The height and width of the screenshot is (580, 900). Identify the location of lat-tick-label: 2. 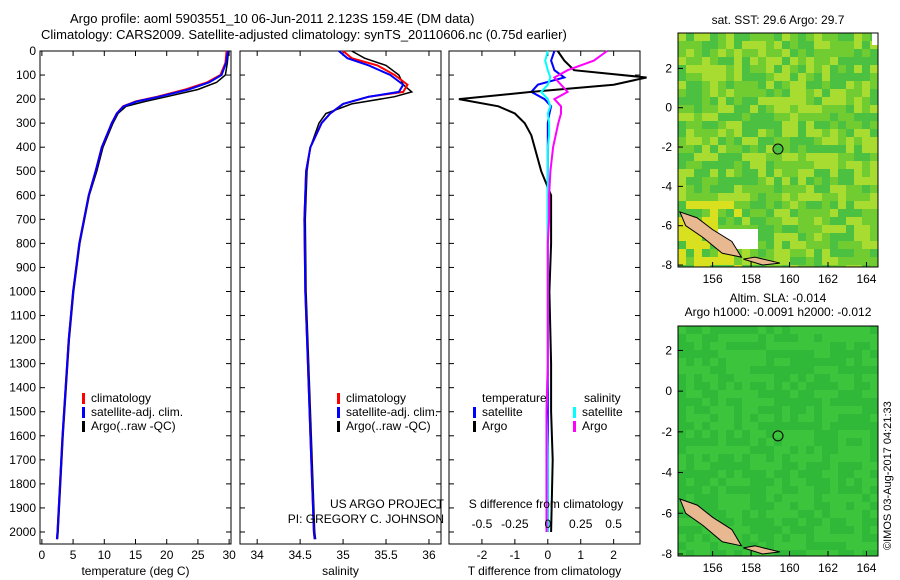
(668, 350).